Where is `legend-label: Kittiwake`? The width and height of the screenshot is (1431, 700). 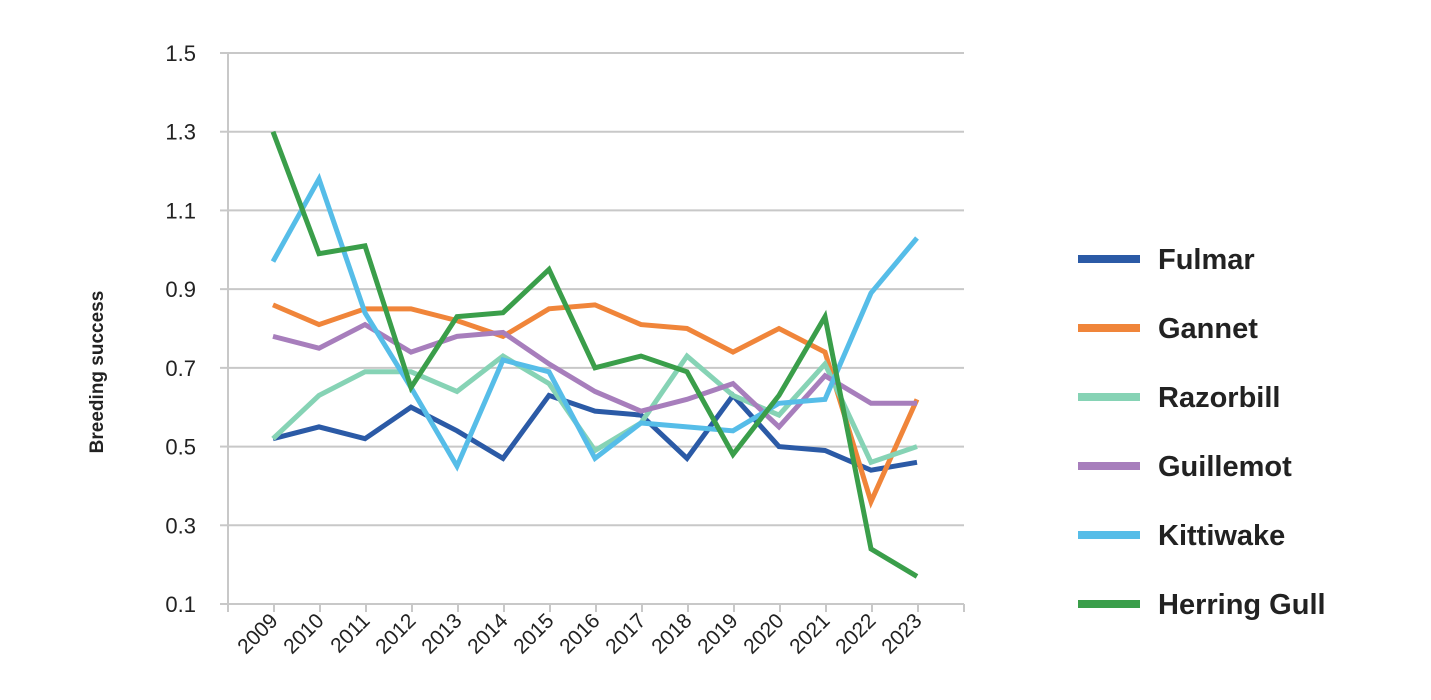 legend-label: Kittiwake is located at coordinates (1221, 536).